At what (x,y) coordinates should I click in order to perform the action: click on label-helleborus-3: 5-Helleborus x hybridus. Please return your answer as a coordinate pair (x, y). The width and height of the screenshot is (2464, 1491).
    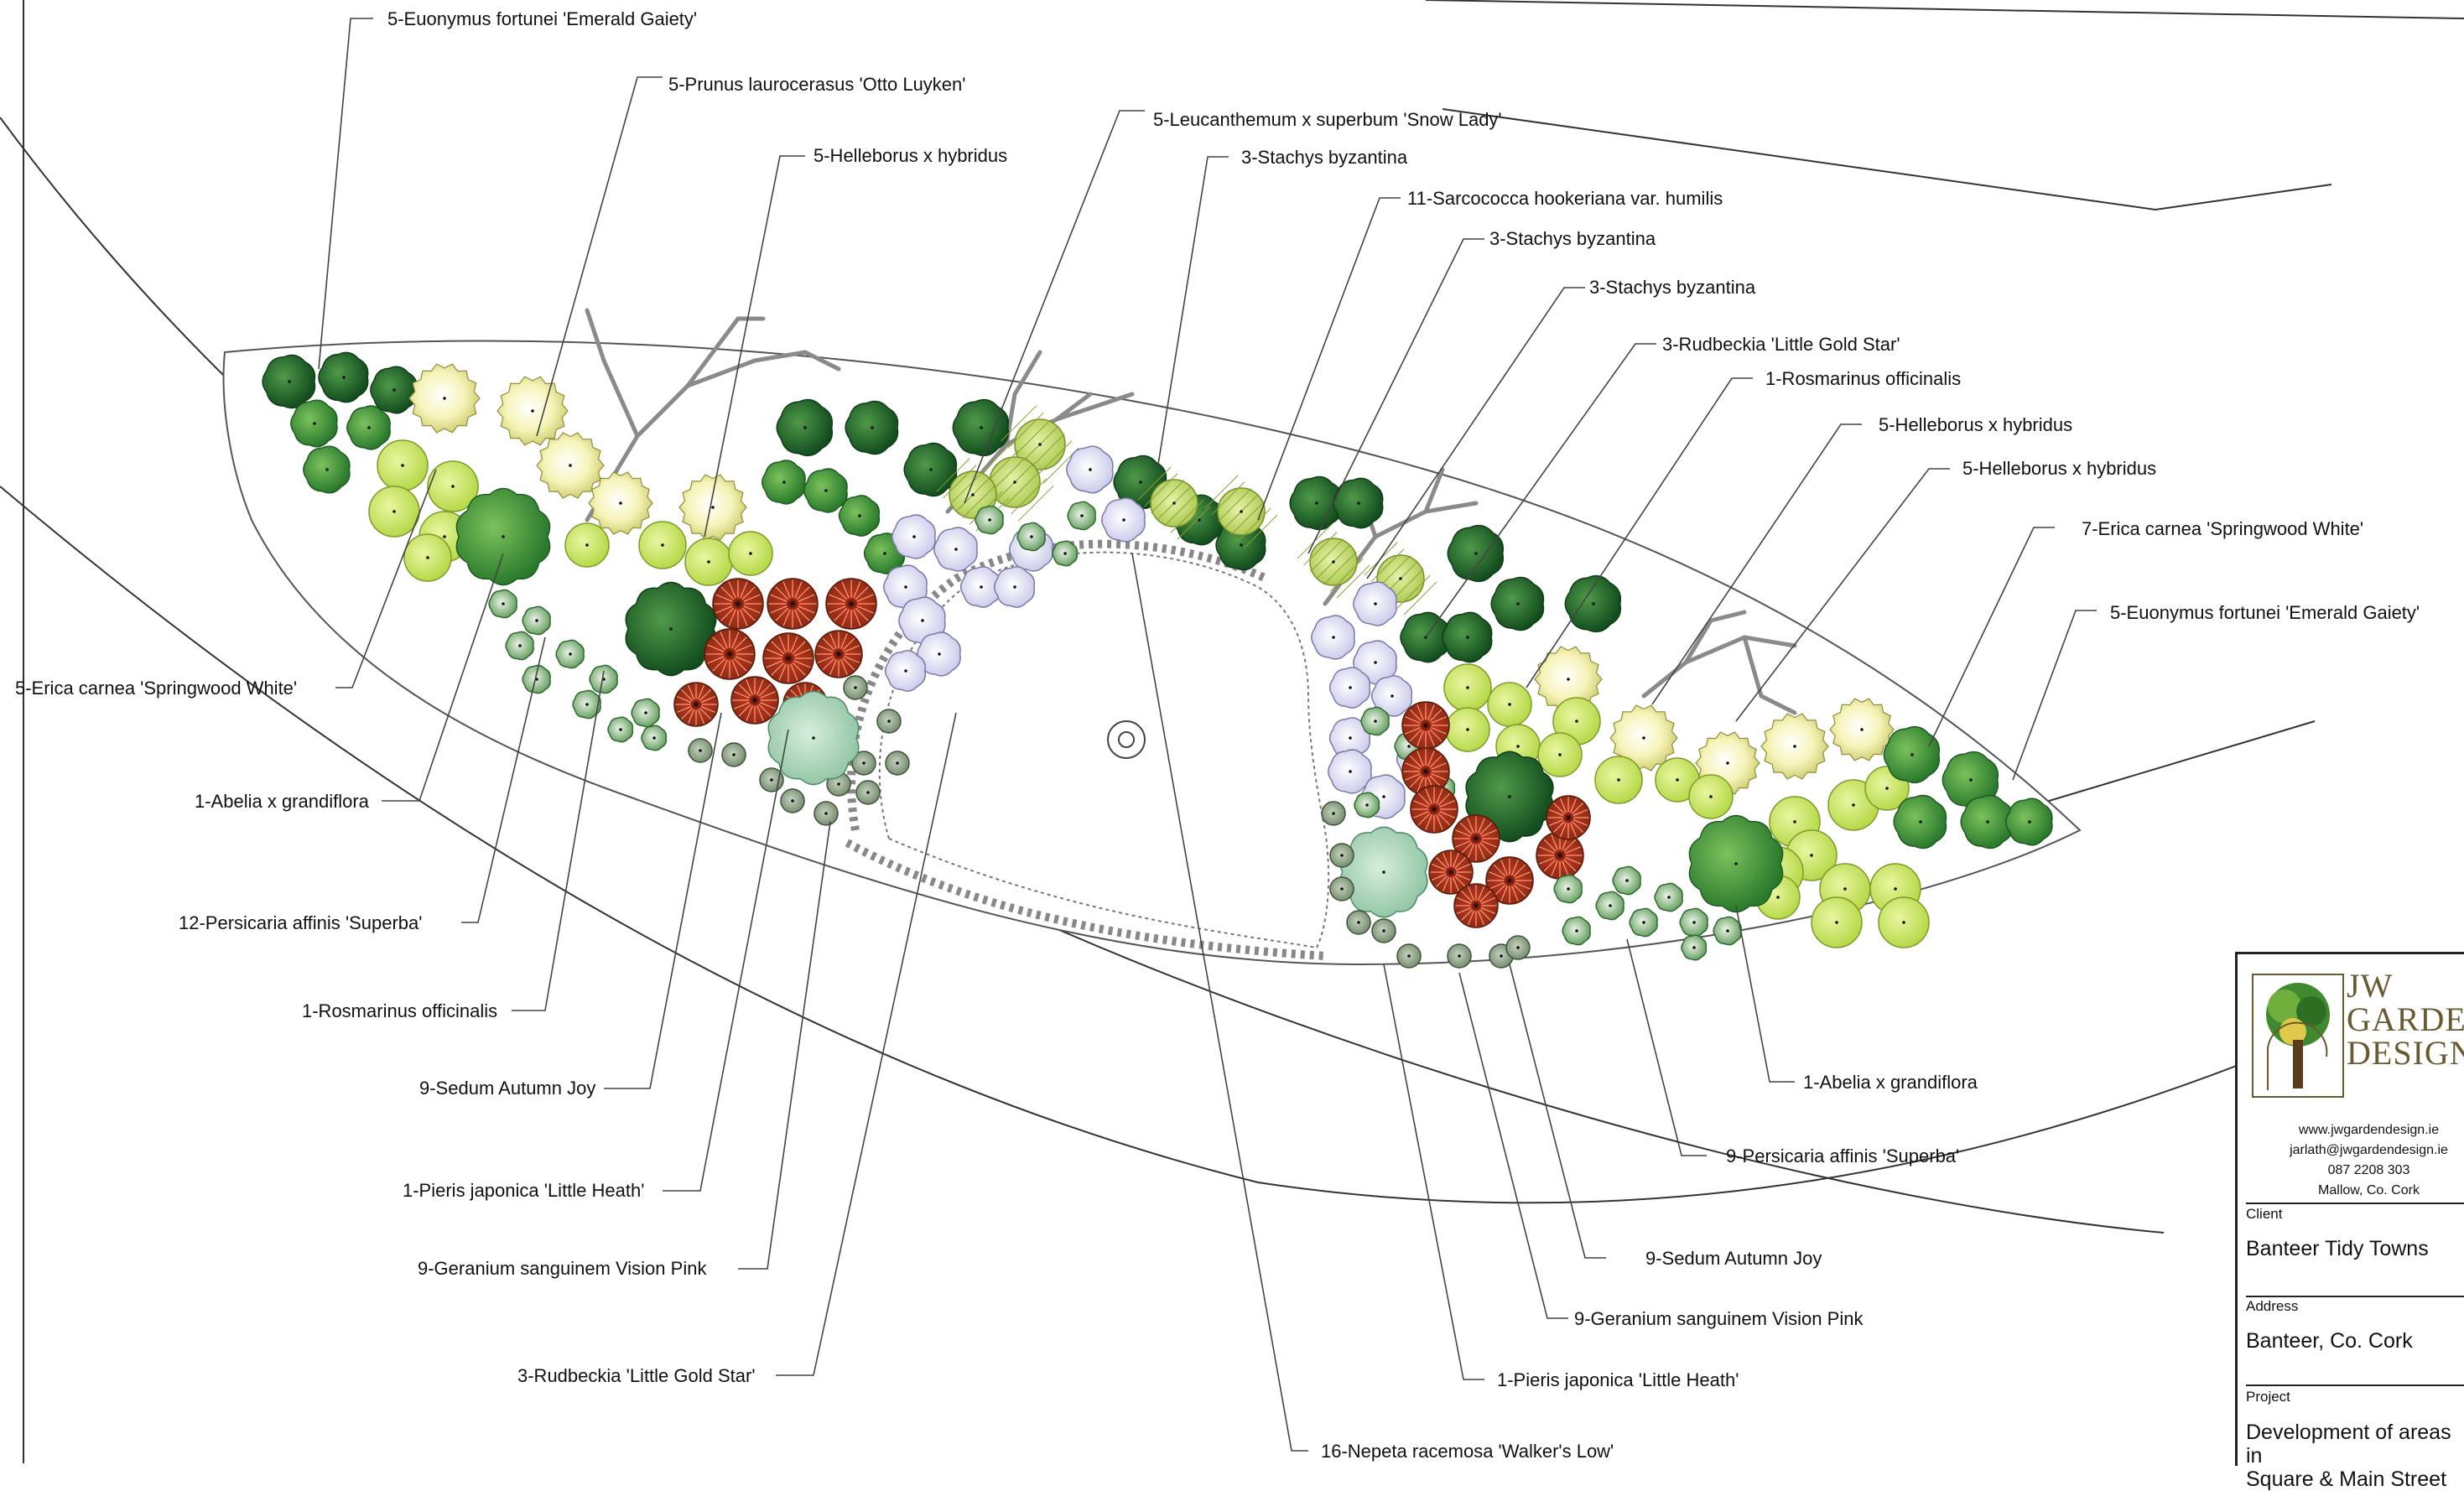
    Looking at the image, I should click on (2059, 468).